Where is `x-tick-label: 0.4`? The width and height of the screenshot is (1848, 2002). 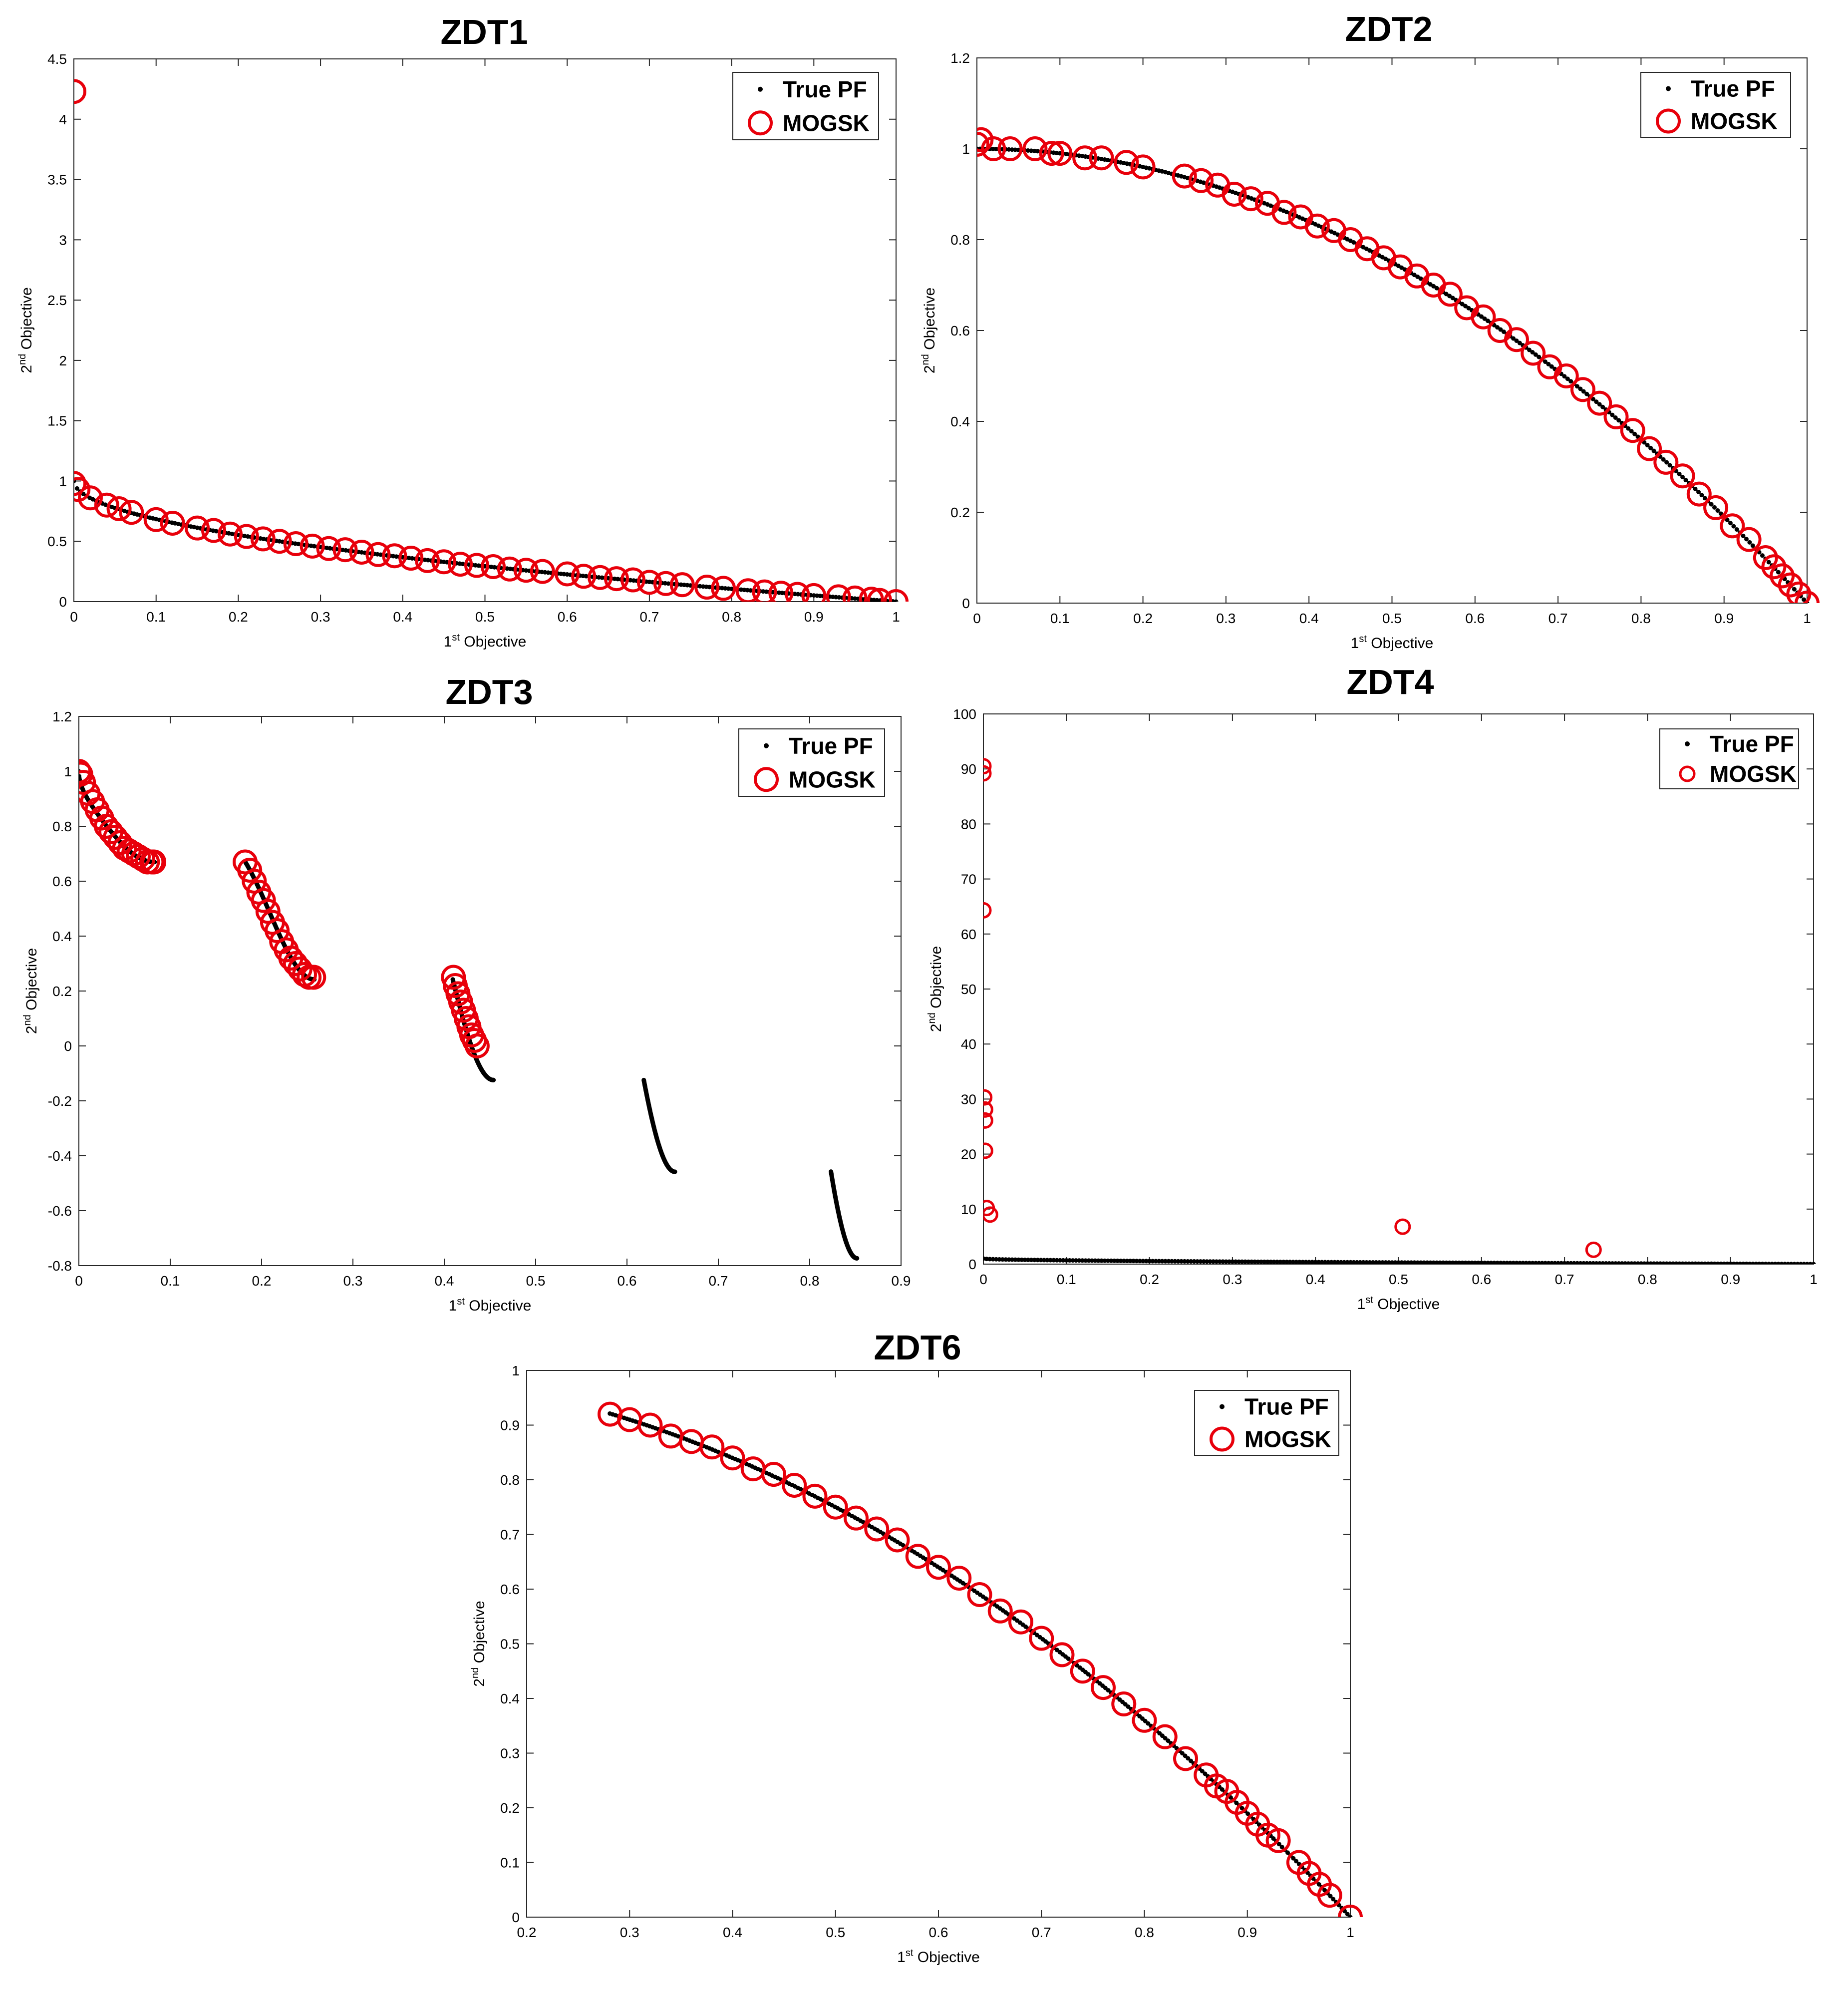
x-tick-label: 0.4 is located at coordinates (1315, 1279).